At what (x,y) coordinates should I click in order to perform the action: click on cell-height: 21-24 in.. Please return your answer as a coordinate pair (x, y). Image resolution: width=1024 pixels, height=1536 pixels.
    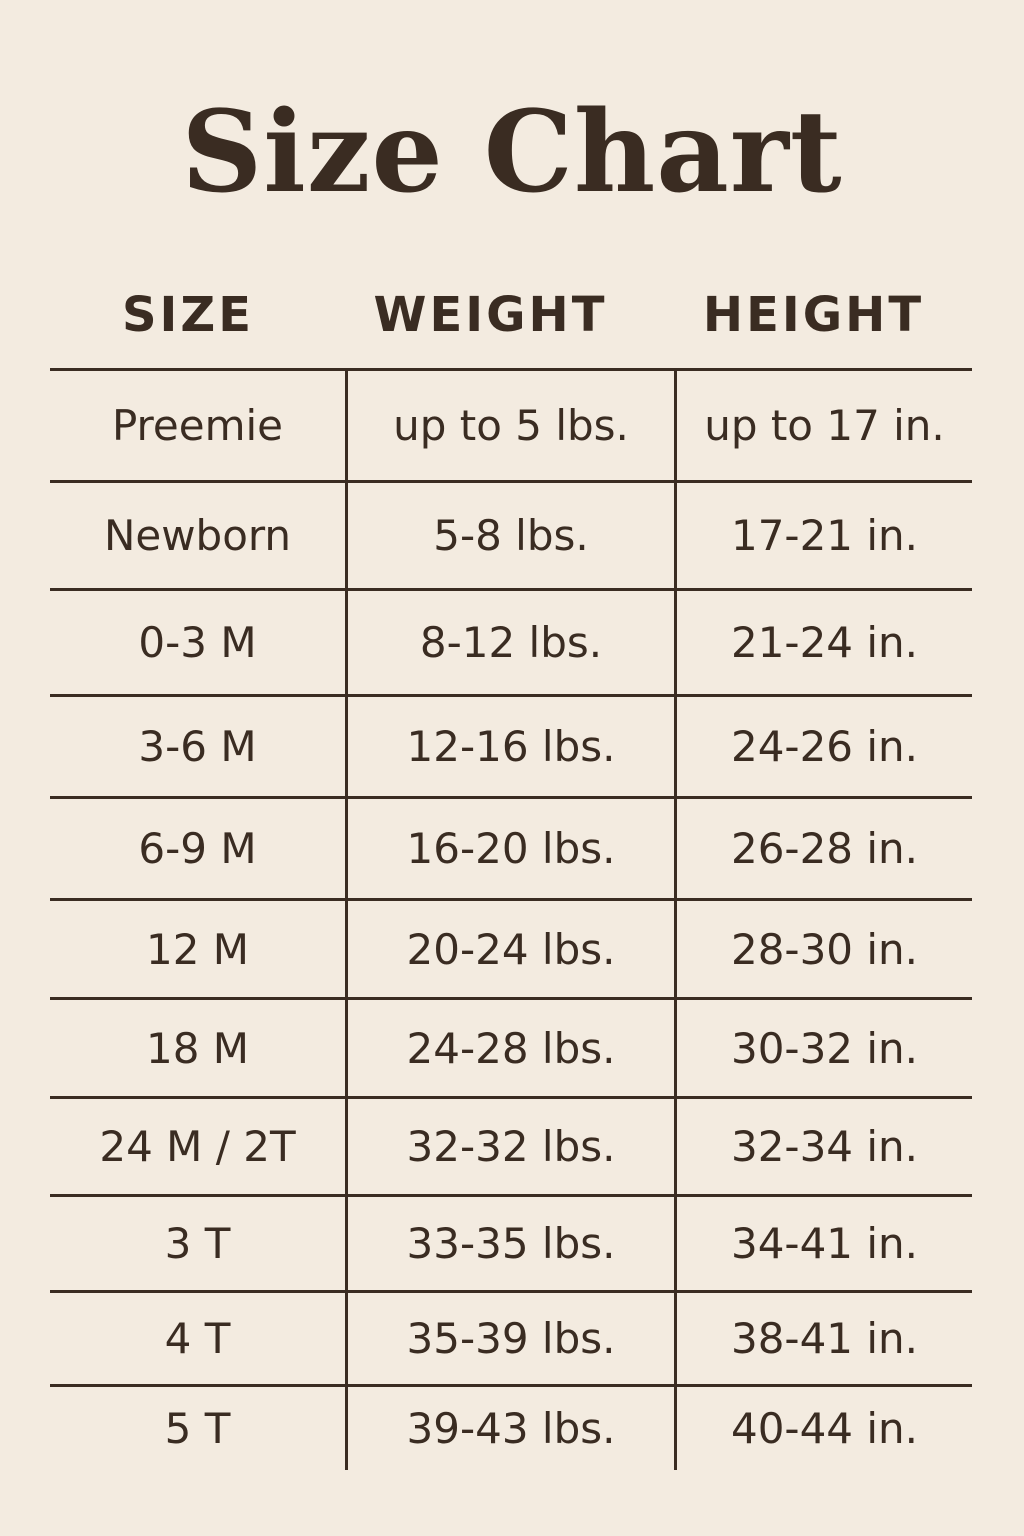
    Looking at the image, I should click on (824, 642).